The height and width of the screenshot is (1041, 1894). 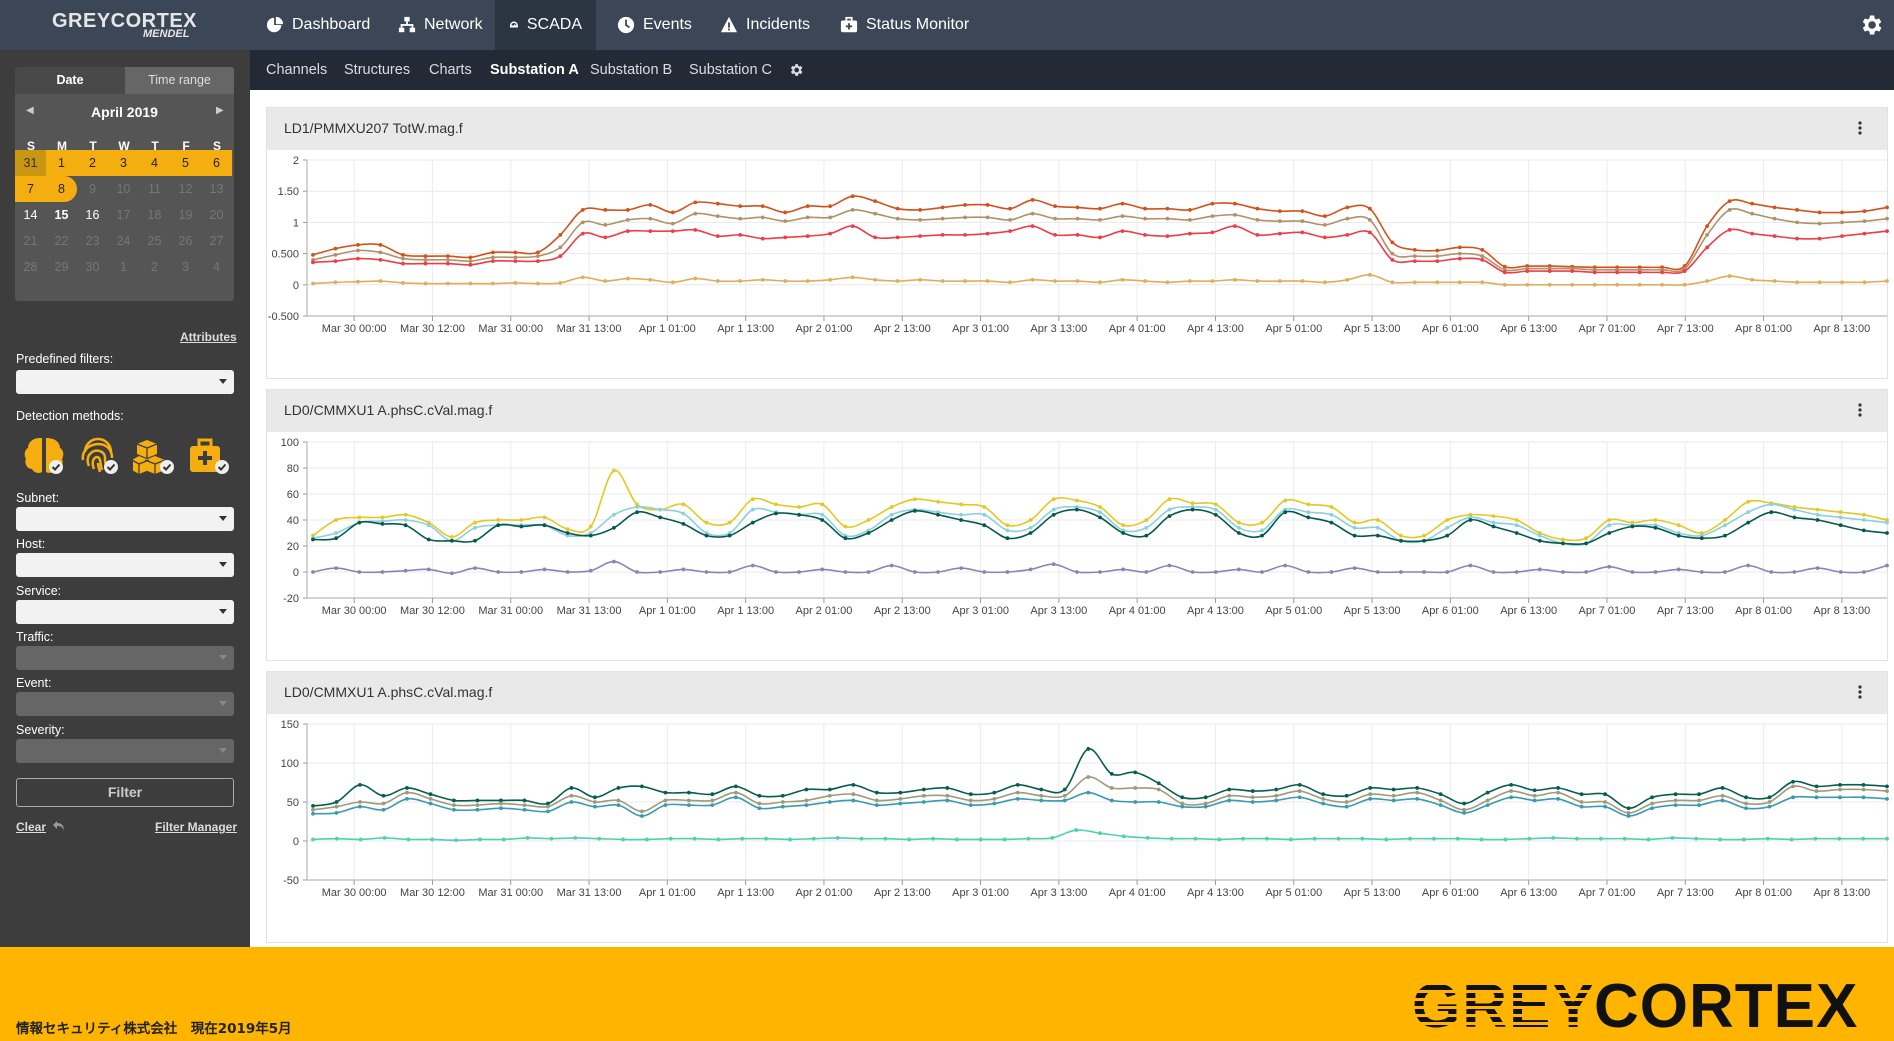 I want to click on severity-select, so click(x=125, y=751).